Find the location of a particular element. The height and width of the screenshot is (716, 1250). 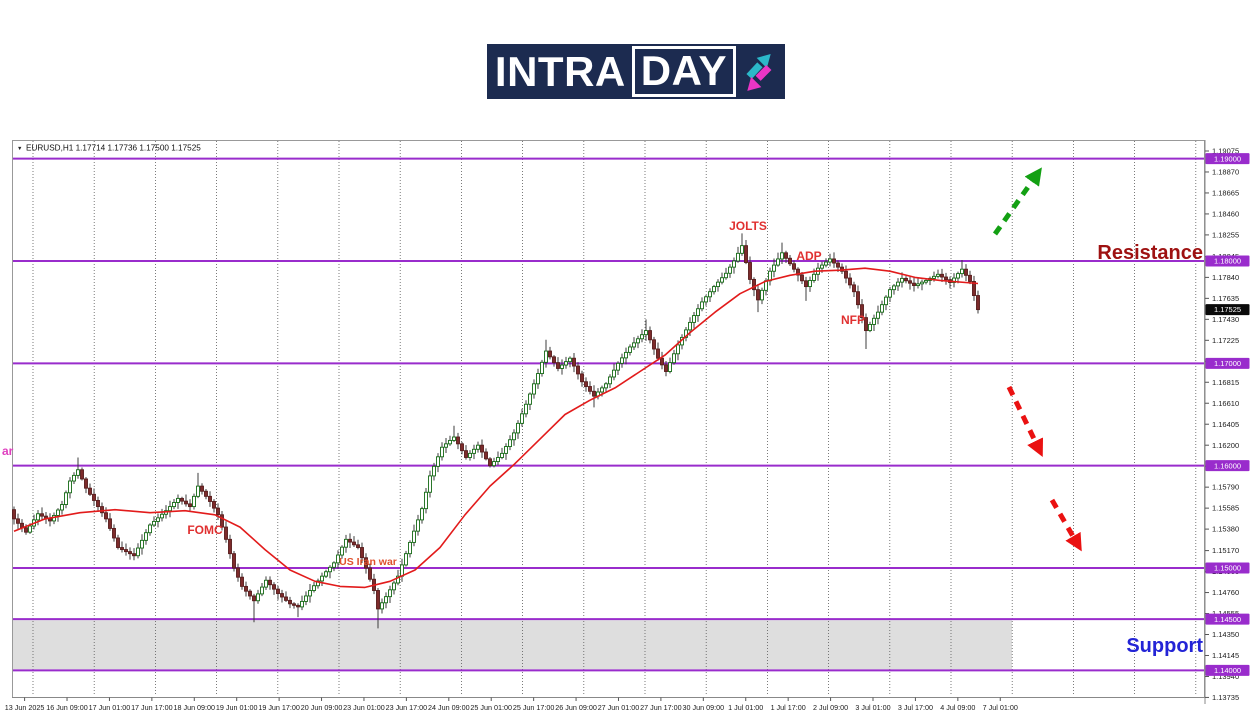

price-level-badge-label: 1.16000 is located at coordinates (1227, 465).